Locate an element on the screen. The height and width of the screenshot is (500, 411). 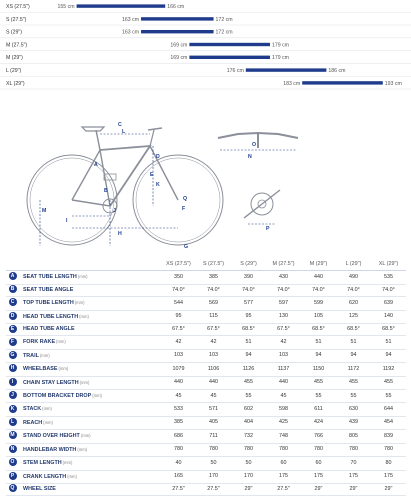
max-height-label: 193 cm is located at coordinates (393, 84).